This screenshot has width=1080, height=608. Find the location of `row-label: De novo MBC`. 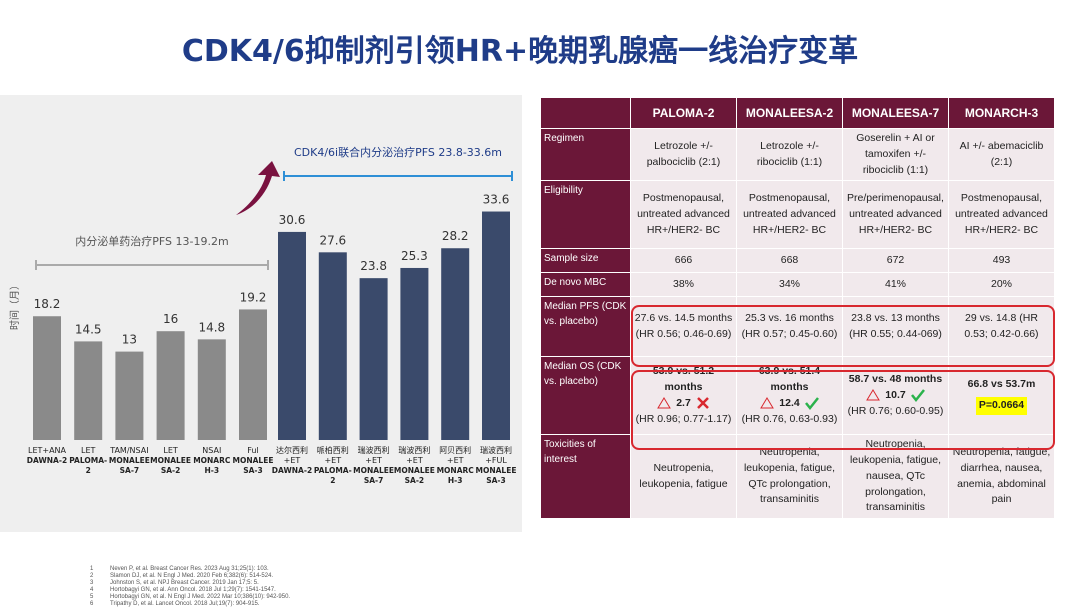

row-label: De novo MBC is located at coordinates (585, 285).